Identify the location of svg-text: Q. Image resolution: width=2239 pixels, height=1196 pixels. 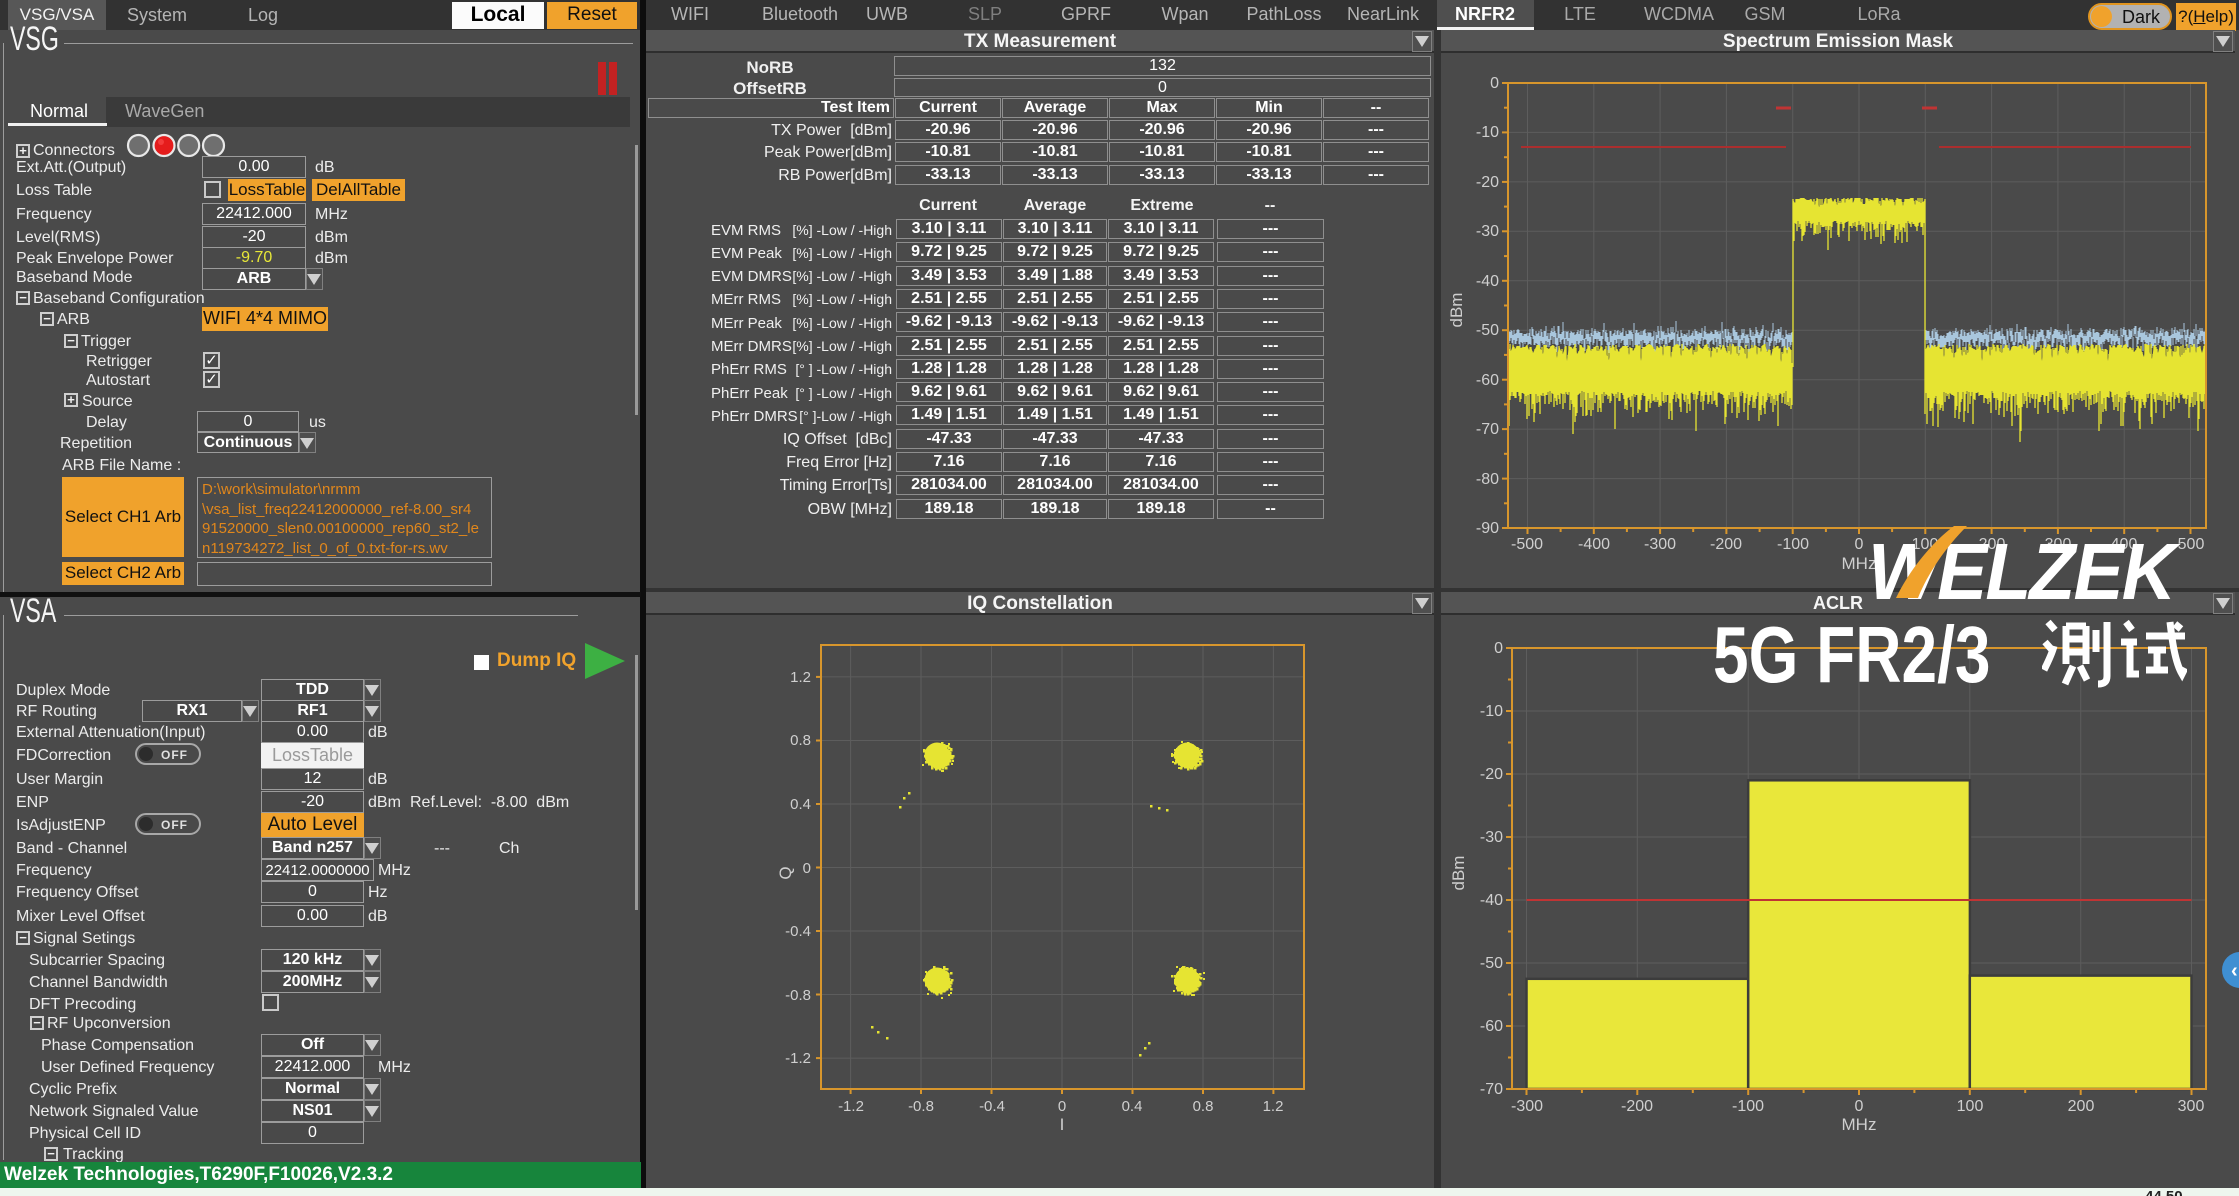
(785, 872).